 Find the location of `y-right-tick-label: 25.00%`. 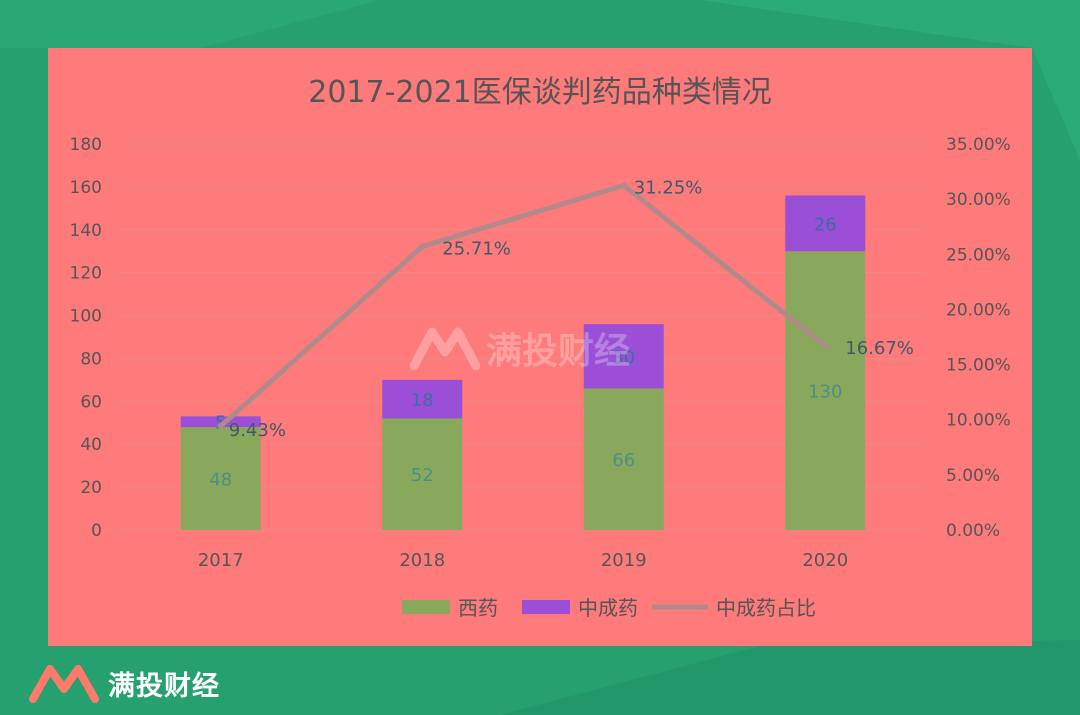

y-right-tick-label: 25.00% is located at coordinates (978, 255).